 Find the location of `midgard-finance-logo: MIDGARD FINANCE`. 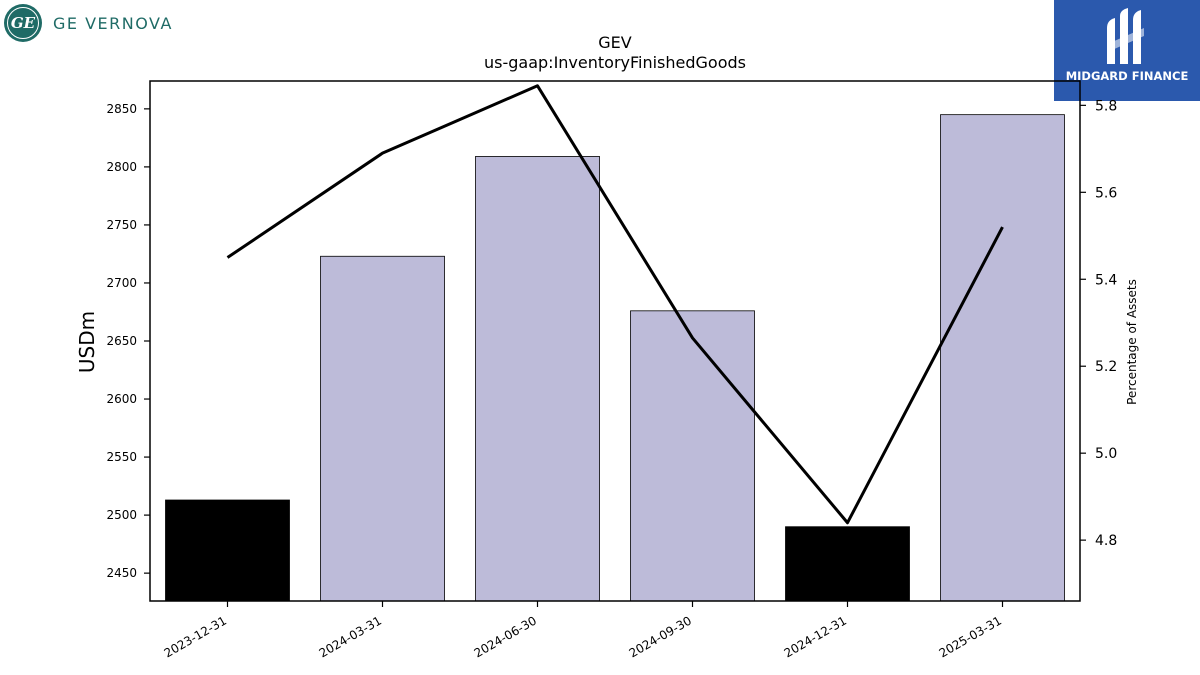

midgard-finance-logo: MIDGARD FINANCE is located at coordinates (1127, 50).